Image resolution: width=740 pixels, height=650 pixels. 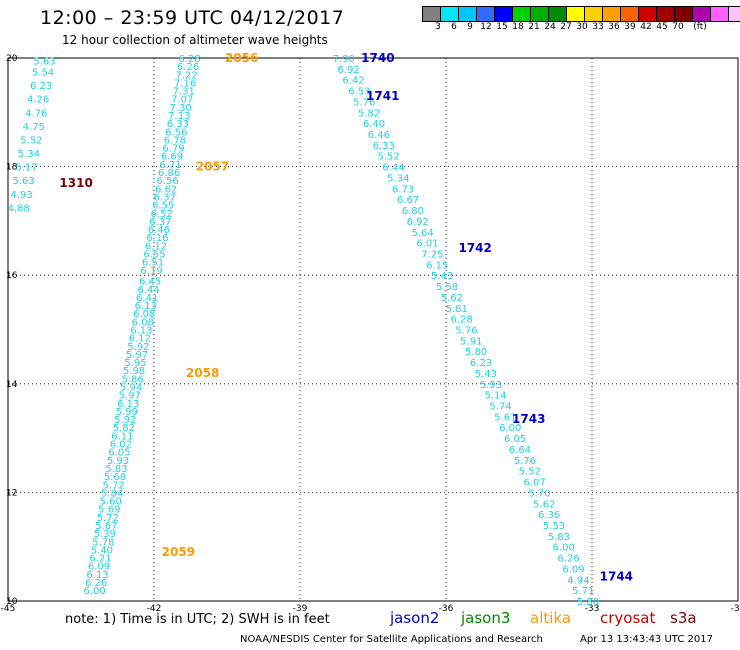 What do you see at coordinates (12, 602) in the screenshot?
I see `y-tick-label: 10` at bounding box center [12, 602].